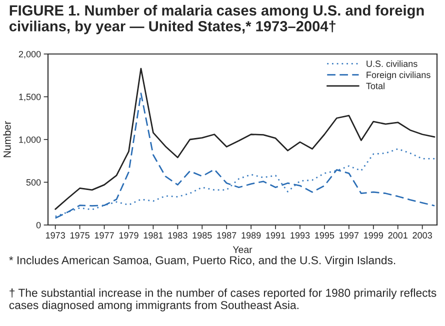  Describe the element at coordinates (349, 235) in the screenshot. I see `x-tick-label: 1997` at that location.